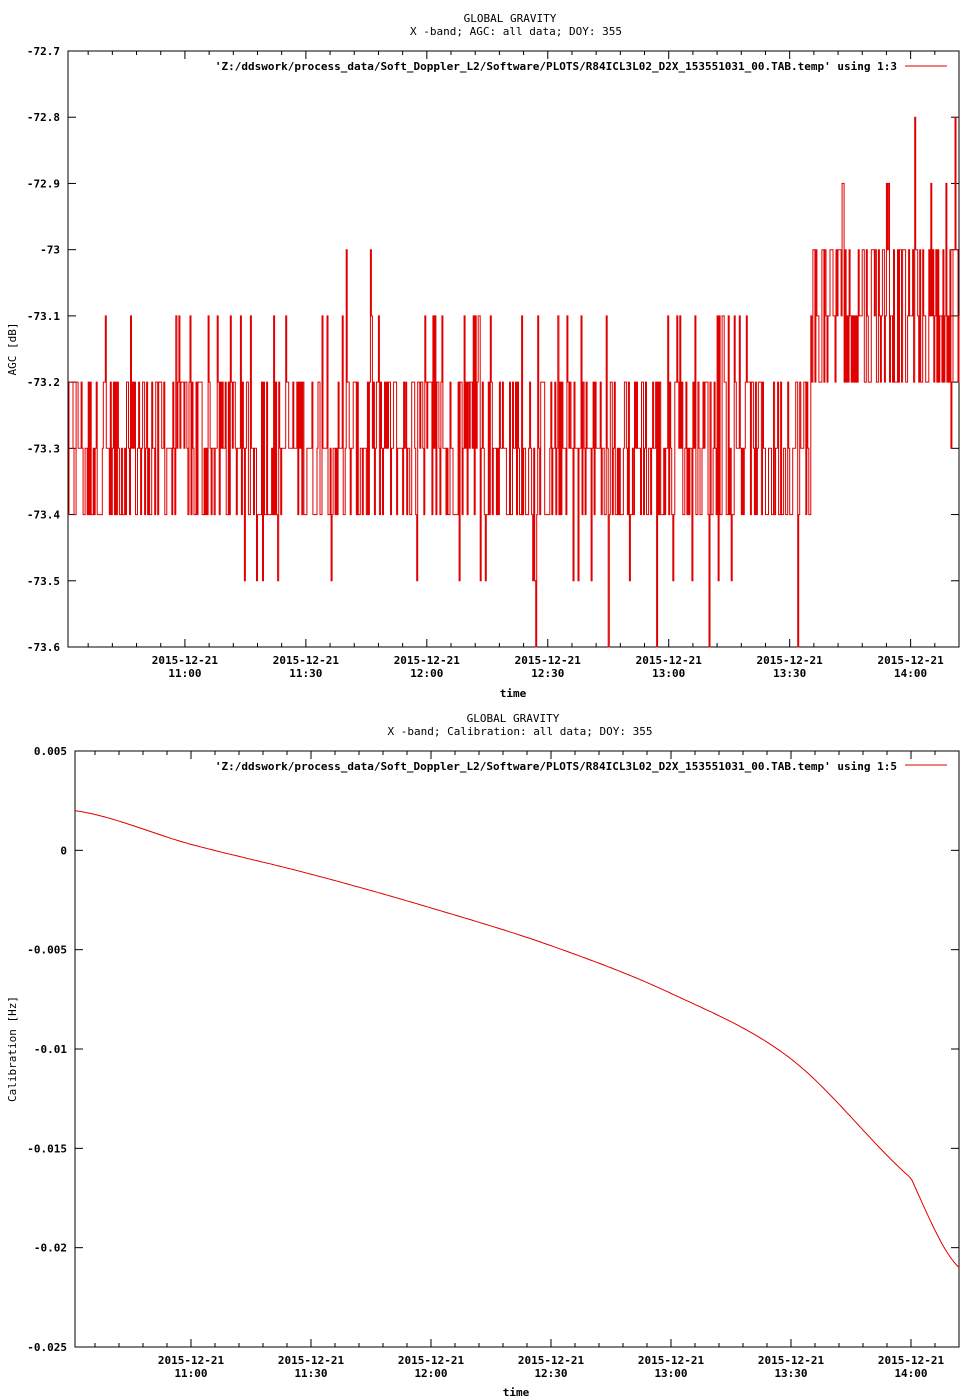 Image resolution: width=980 pixels, height=1400 pixels. Describe the element at coordinates (547, 673) in the screenshot. I see `agc-x-tick-label-time: 12:30` at that location.